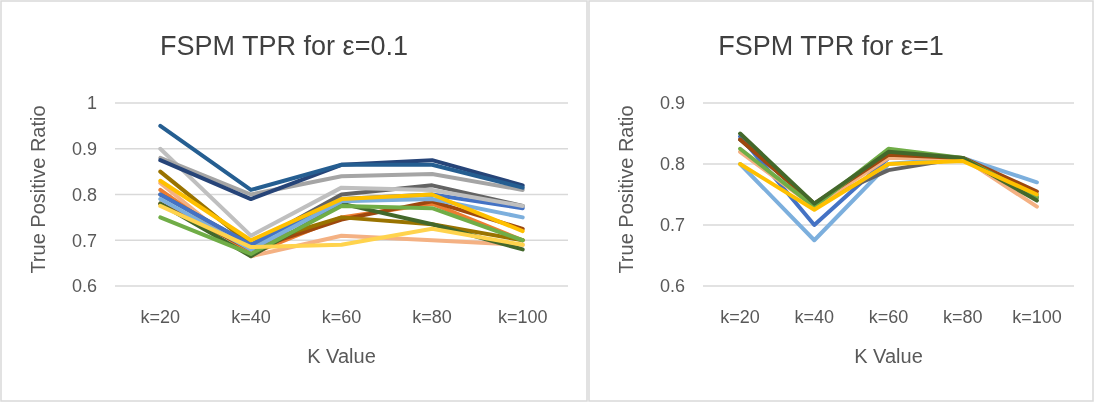  What do you see at coordinates (91, 103) in the screenshot?
I see `y-tick-label: 1` at bounding box center [91, 103].